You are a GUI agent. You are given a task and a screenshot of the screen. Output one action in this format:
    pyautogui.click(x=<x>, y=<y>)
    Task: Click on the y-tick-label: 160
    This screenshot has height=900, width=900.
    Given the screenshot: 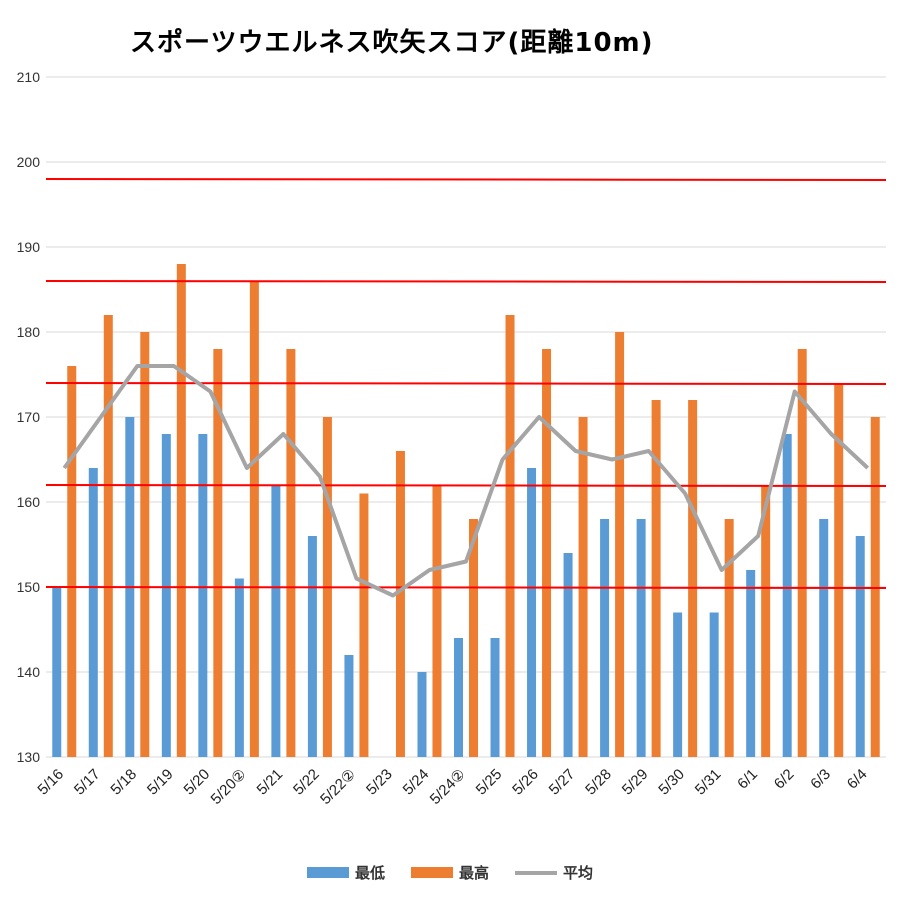 What is the action you would take?
    pyautogui.click(x=29, y=502)
    